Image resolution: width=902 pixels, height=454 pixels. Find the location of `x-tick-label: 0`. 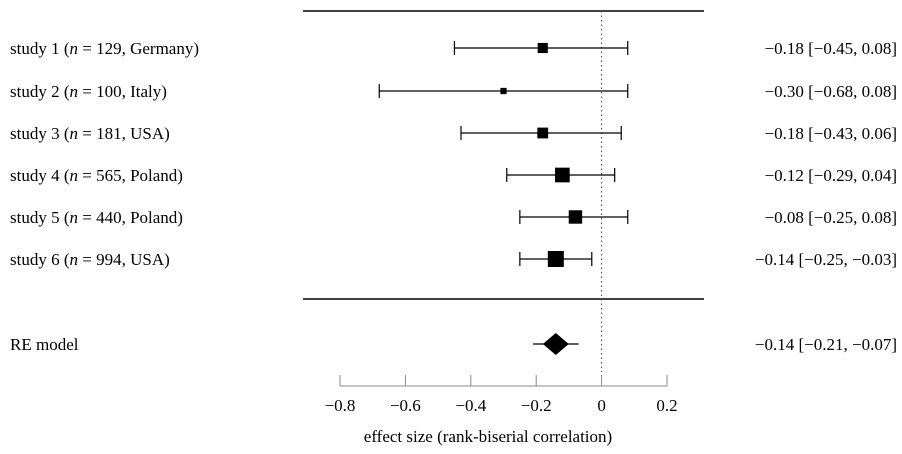

x-tick-label: 0 is located at coordinates (601, 405).